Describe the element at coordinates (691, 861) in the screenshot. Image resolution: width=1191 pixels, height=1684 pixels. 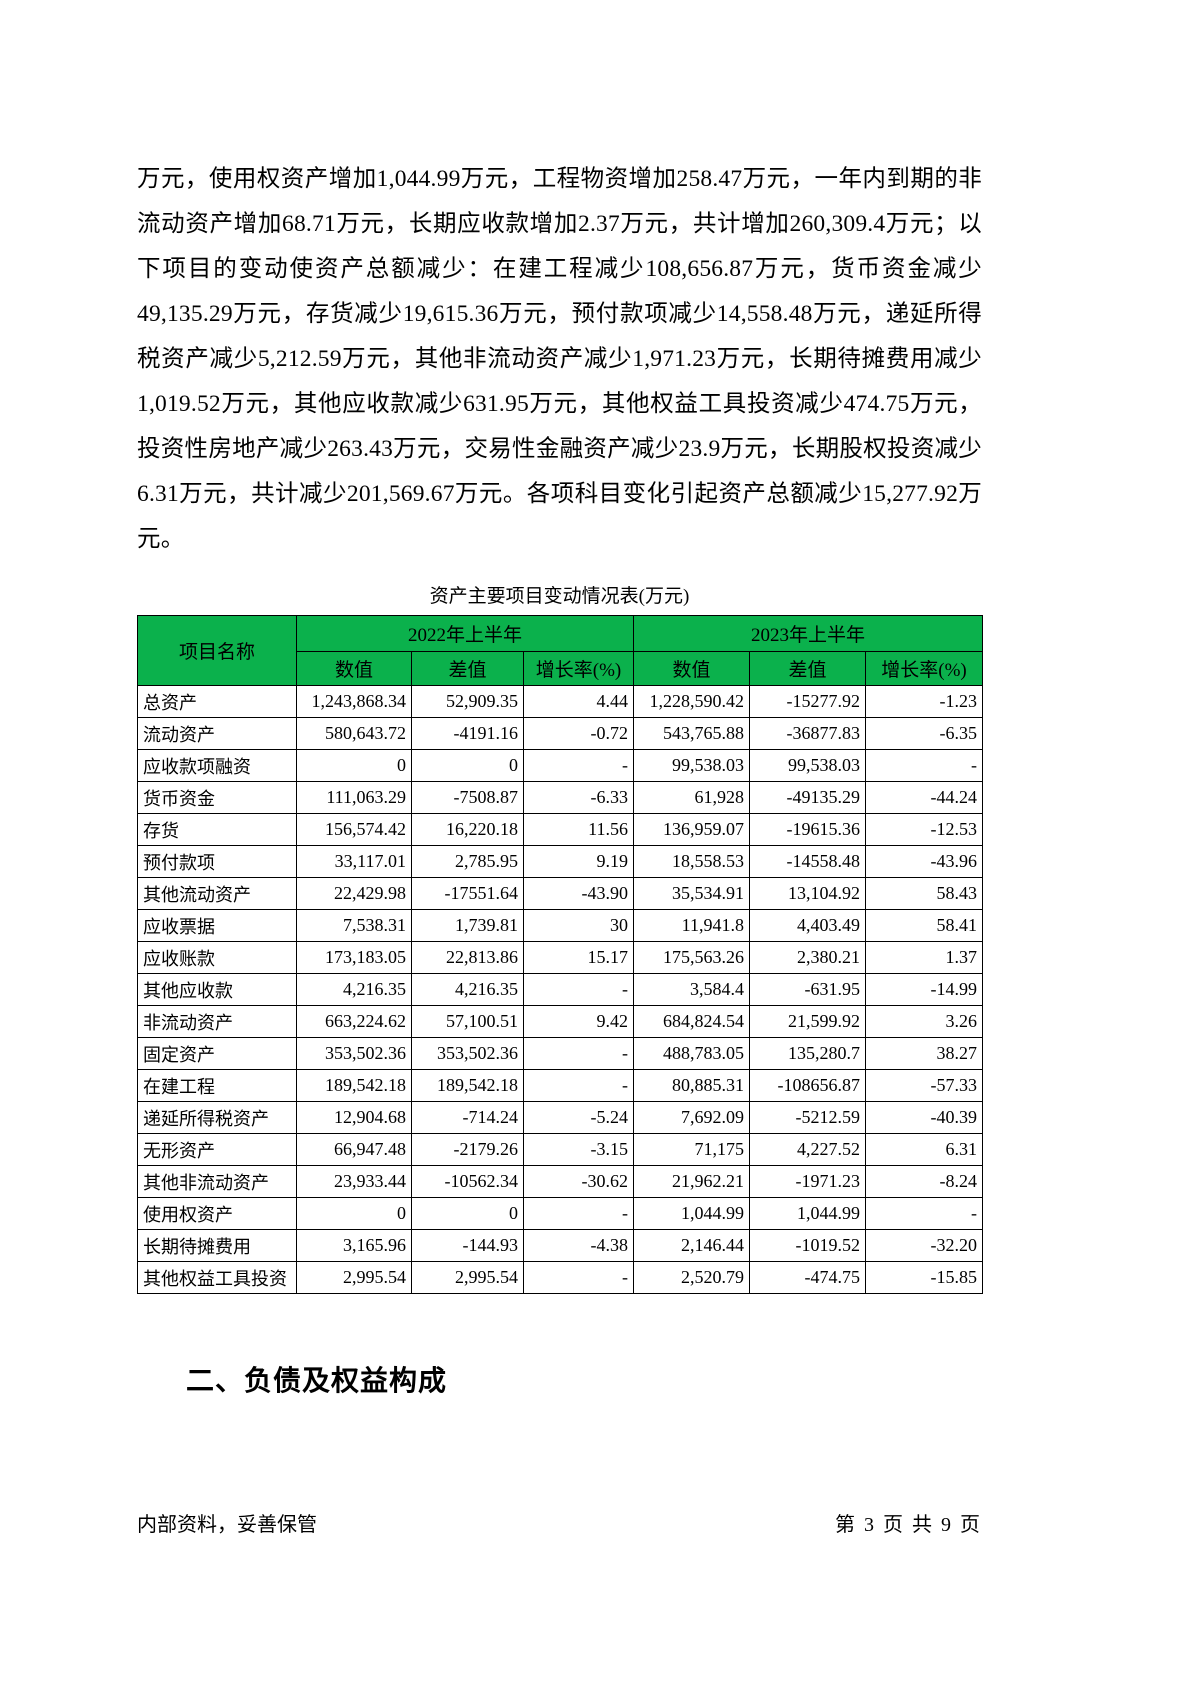
I see `cell-2023-value: 18,558.53` at that location.